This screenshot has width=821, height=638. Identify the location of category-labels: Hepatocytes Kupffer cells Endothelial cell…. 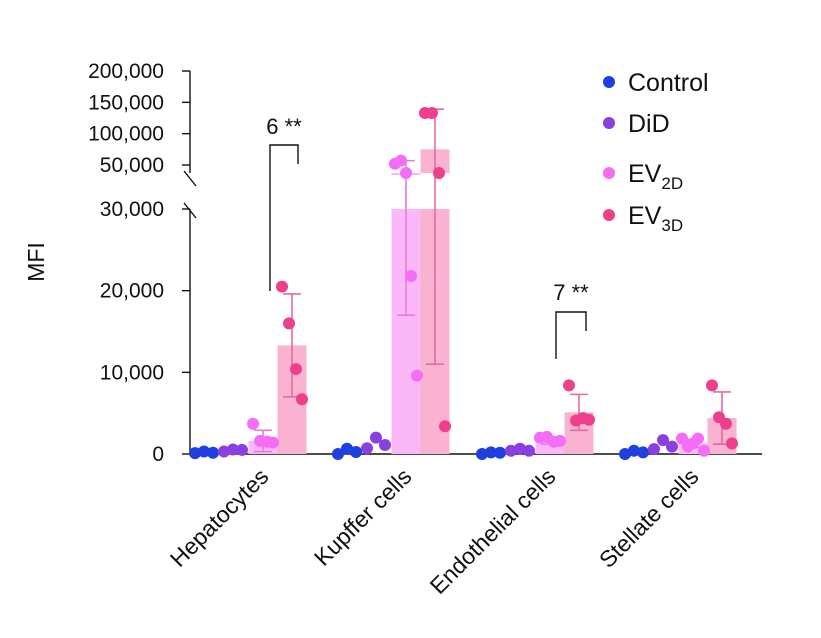
(434, 531).